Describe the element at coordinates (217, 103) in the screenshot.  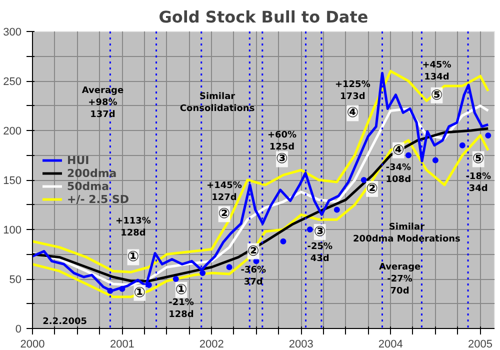
I see `annotation: Similar Consolidations` at that location.